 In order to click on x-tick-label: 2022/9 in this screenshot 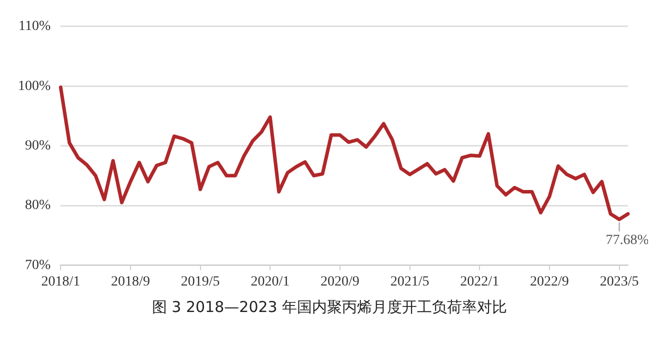, I will do `click(549, 282)`.